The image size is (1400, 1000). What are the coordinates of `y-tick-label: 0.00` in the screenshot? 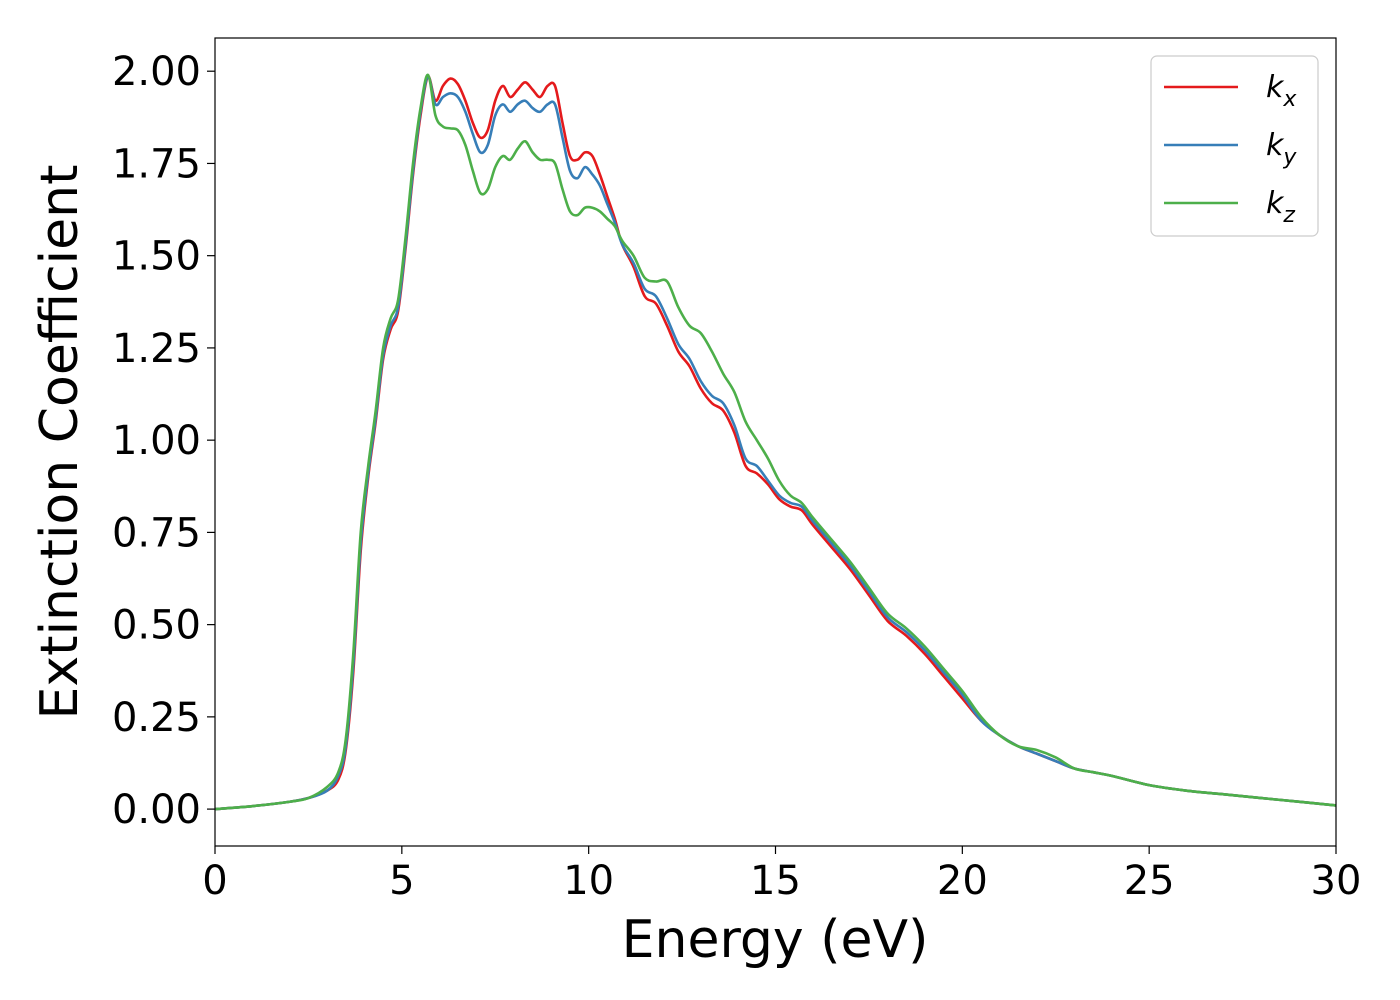 It's located at (156, 810).